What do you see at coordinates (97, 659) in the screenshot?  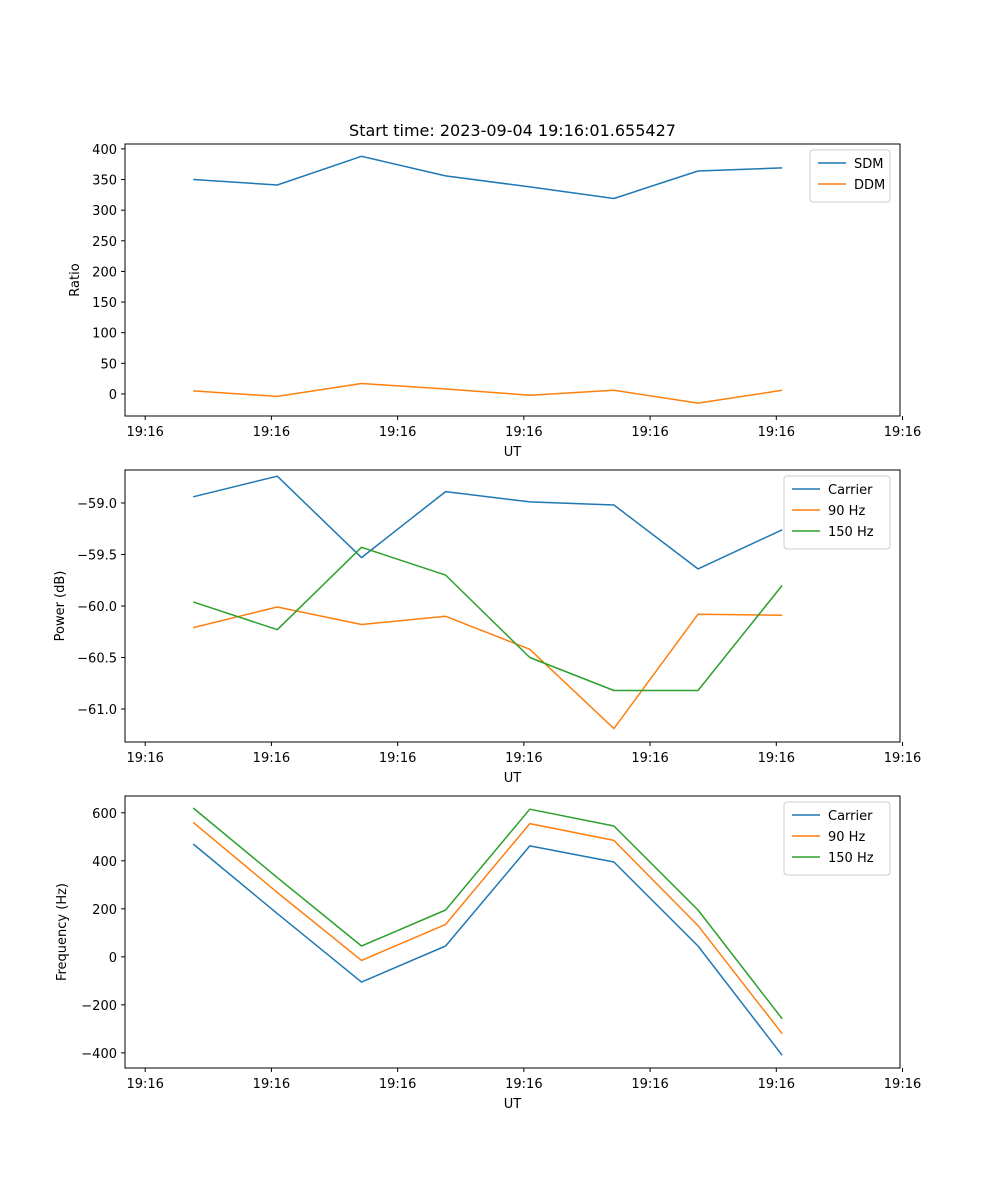 I see `power-y-tick-label: −60.5` at bounding box center [97, 659].